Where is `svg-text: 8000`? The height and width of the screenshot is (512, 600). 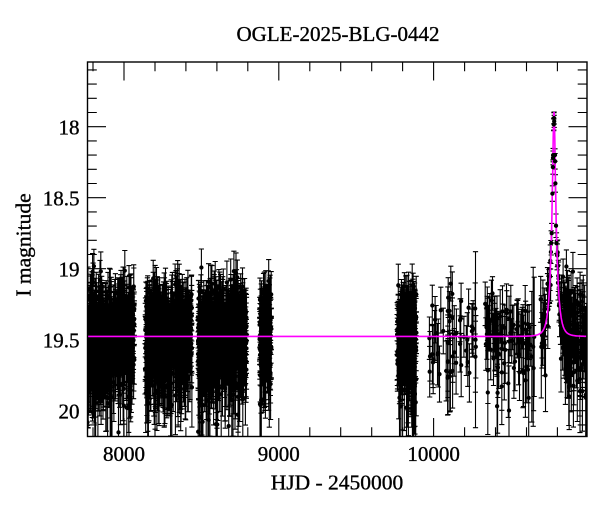 svg-text: 8000 is located at coordinates (124, 454).